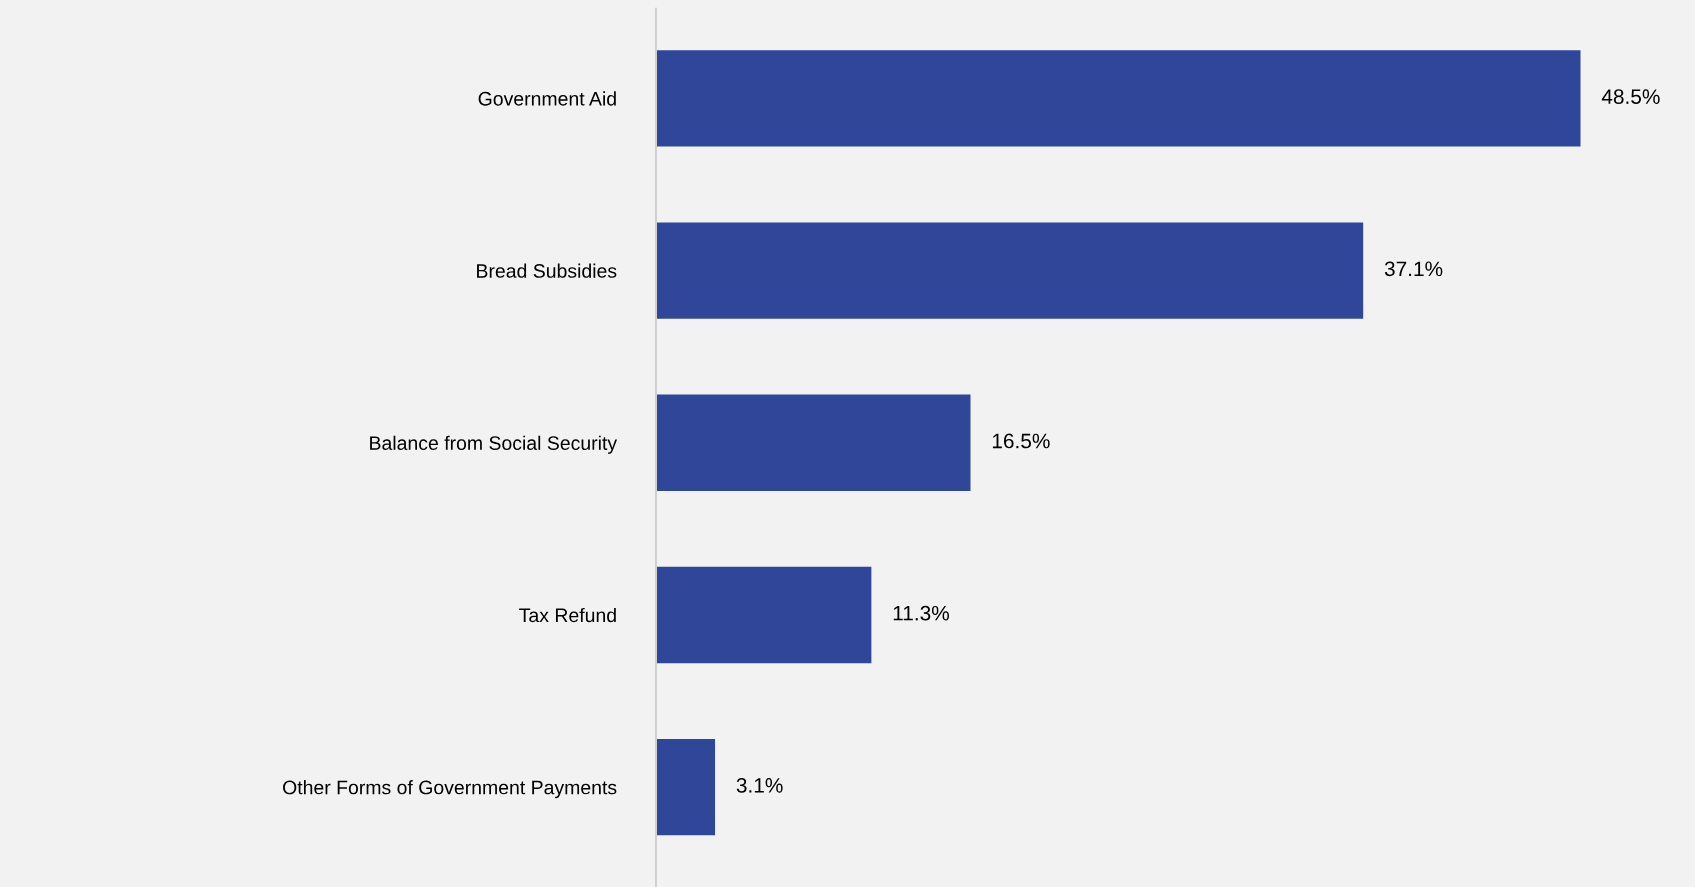 This screenshot has width=1695, height=887. What do you see at coordinates (494, 444) in the screenshot?
I see `y-tick-label: Balance from Social Security` at bounding box center [494, 444].